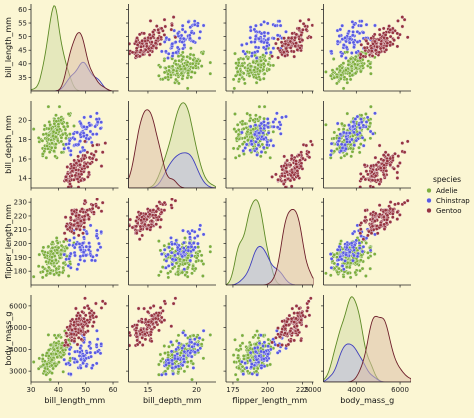  What do you see at coordinates (8, 241) in the screenshot?
I see `y-axis-label: flipper_length_mm` at bounding box center [8, 241].